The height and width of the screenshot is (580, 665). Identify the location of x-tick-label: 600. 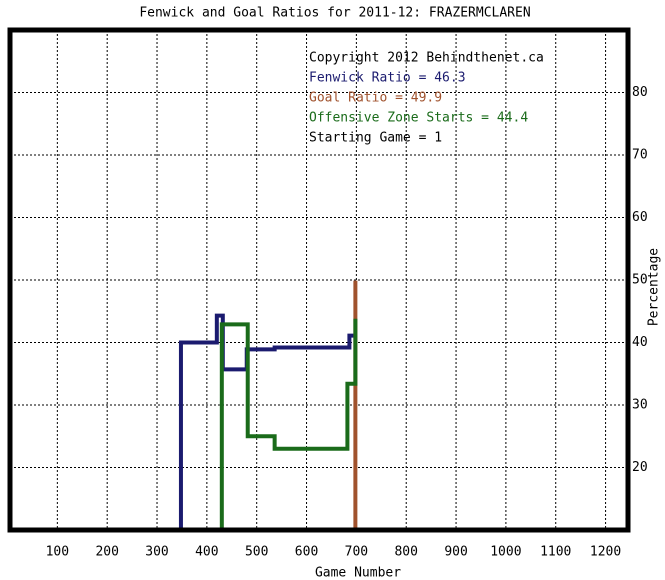
(306, 552).